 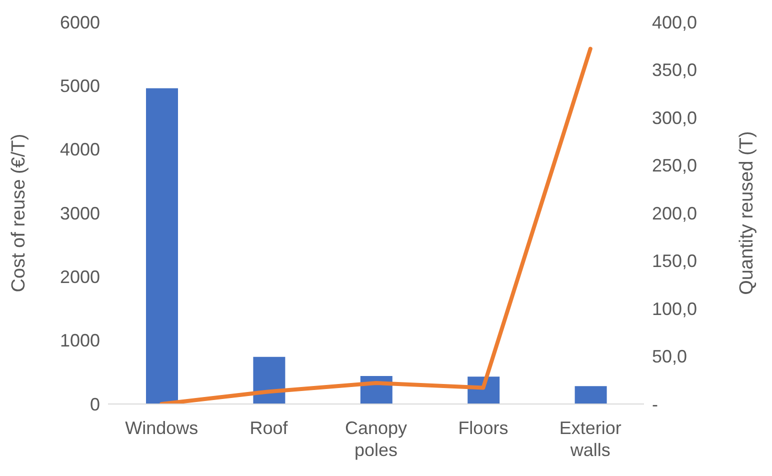 What do you see at coordinates (376, 439) in the screenshot?
I see `x-tick-label: Canopy poles` at bounding box center [376, 439].